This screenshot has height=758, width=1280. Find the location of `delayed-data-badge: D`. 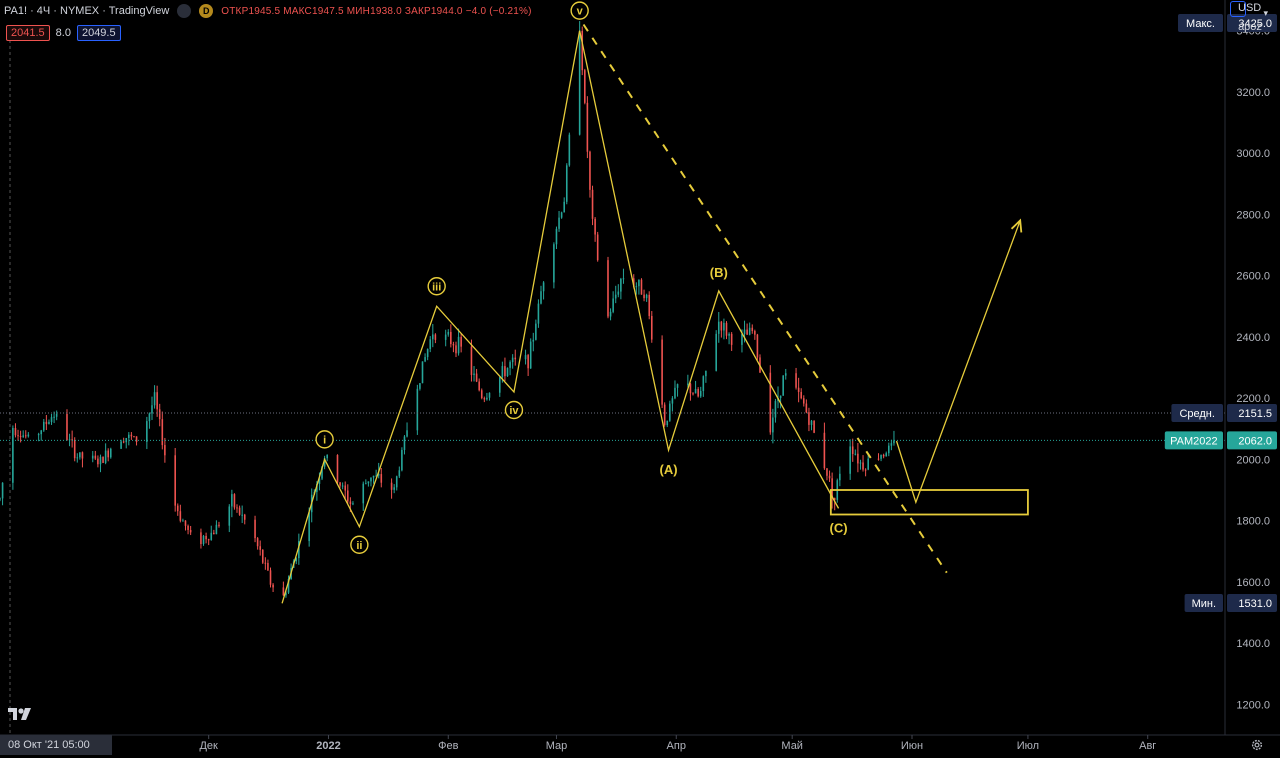

delayed-data-badge: D is located at coordinates (206, 11).